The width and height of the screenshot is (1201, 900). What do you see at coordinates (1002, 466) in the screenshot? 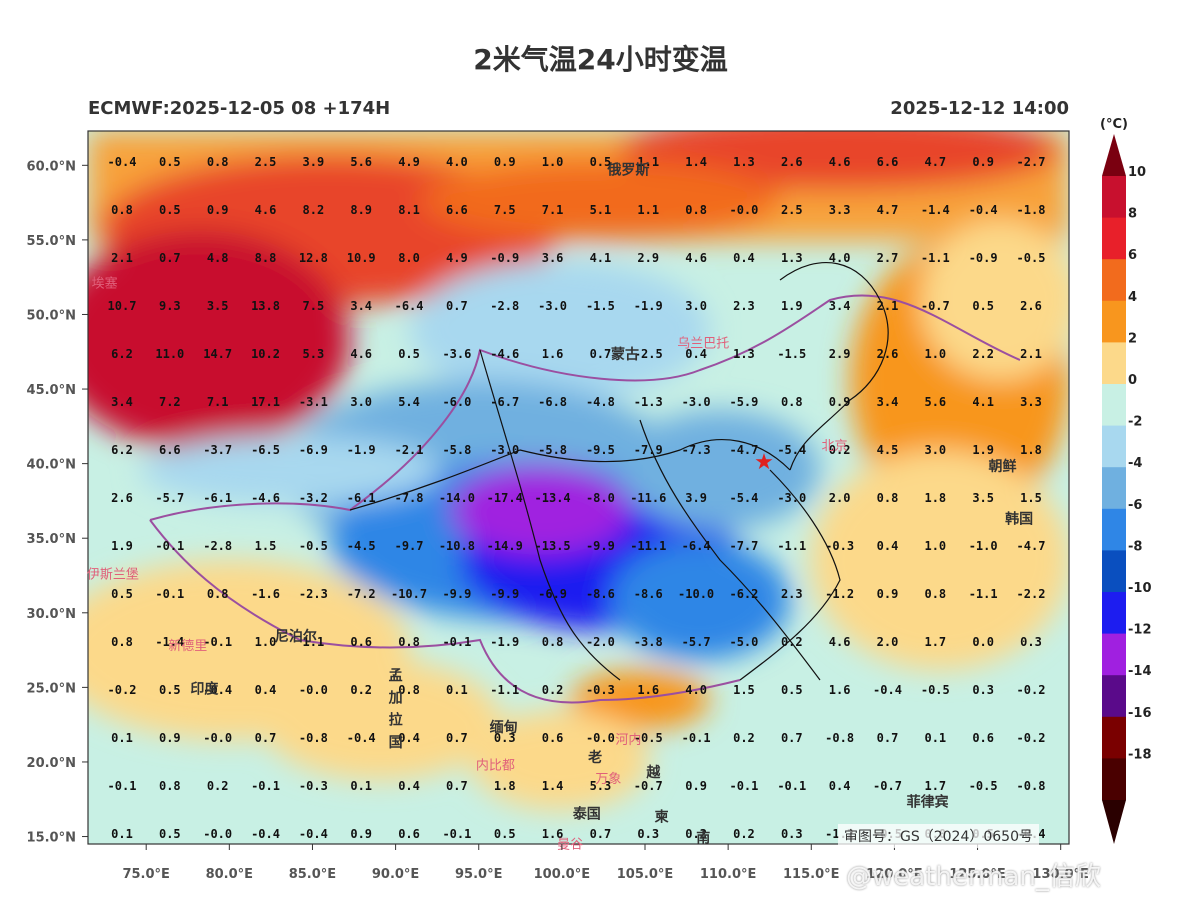
I see `place-label: 朝鲜` at bounding box center [1002, 466].